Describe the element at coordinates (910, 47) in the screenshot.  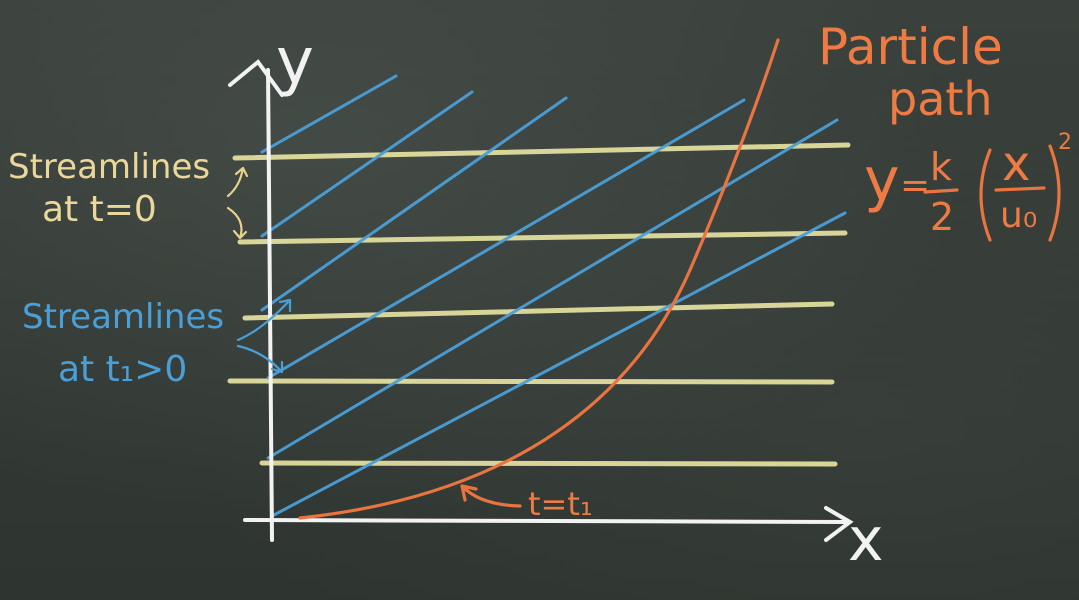
I see `particle-path-label-line1: Particle` at that location.